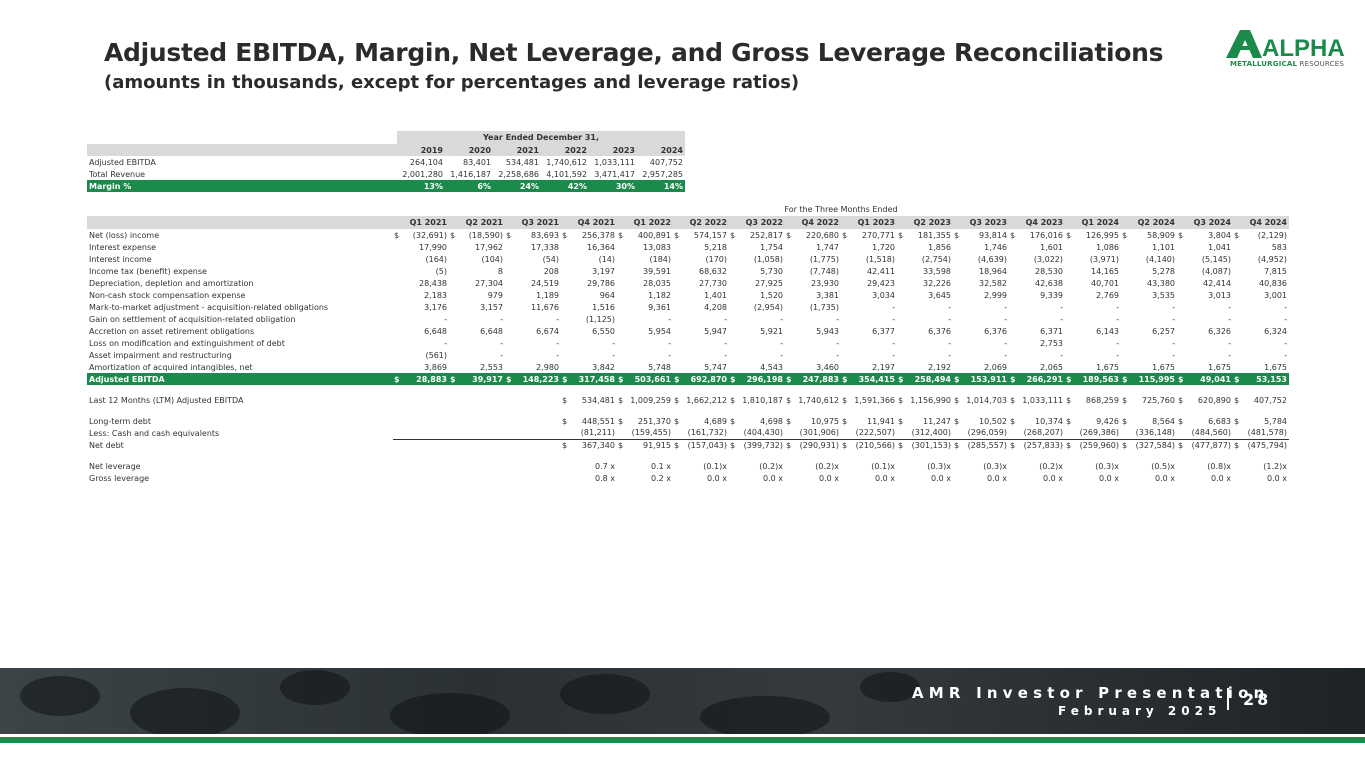 Image resolution: width=1365 pixels, height=768 pixels. Describe the element at coordinates (421, 222) in the screenshot. I see `quarter-header: Q1 2021` at that location.